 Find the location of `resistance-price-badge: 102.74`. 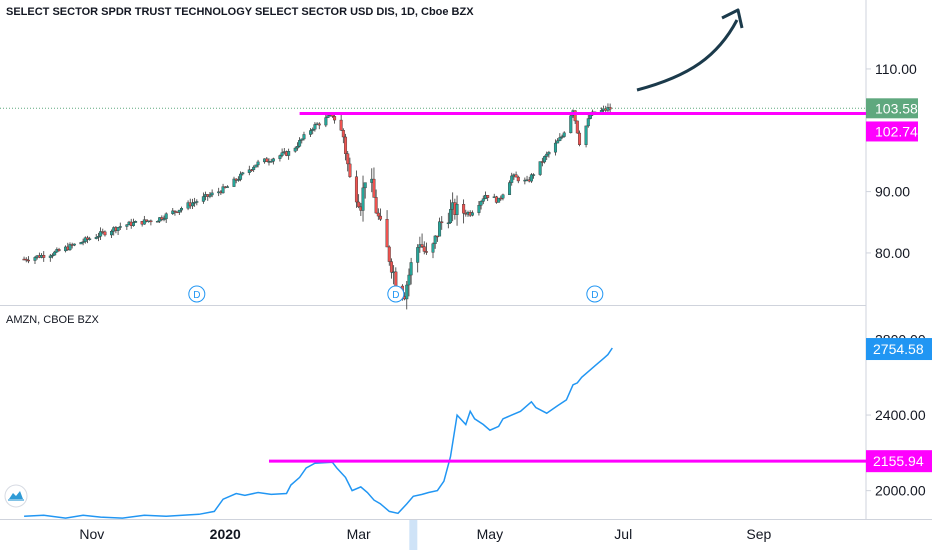

resistance-price-badge: 102.74 is located at coordinates (892, 131).